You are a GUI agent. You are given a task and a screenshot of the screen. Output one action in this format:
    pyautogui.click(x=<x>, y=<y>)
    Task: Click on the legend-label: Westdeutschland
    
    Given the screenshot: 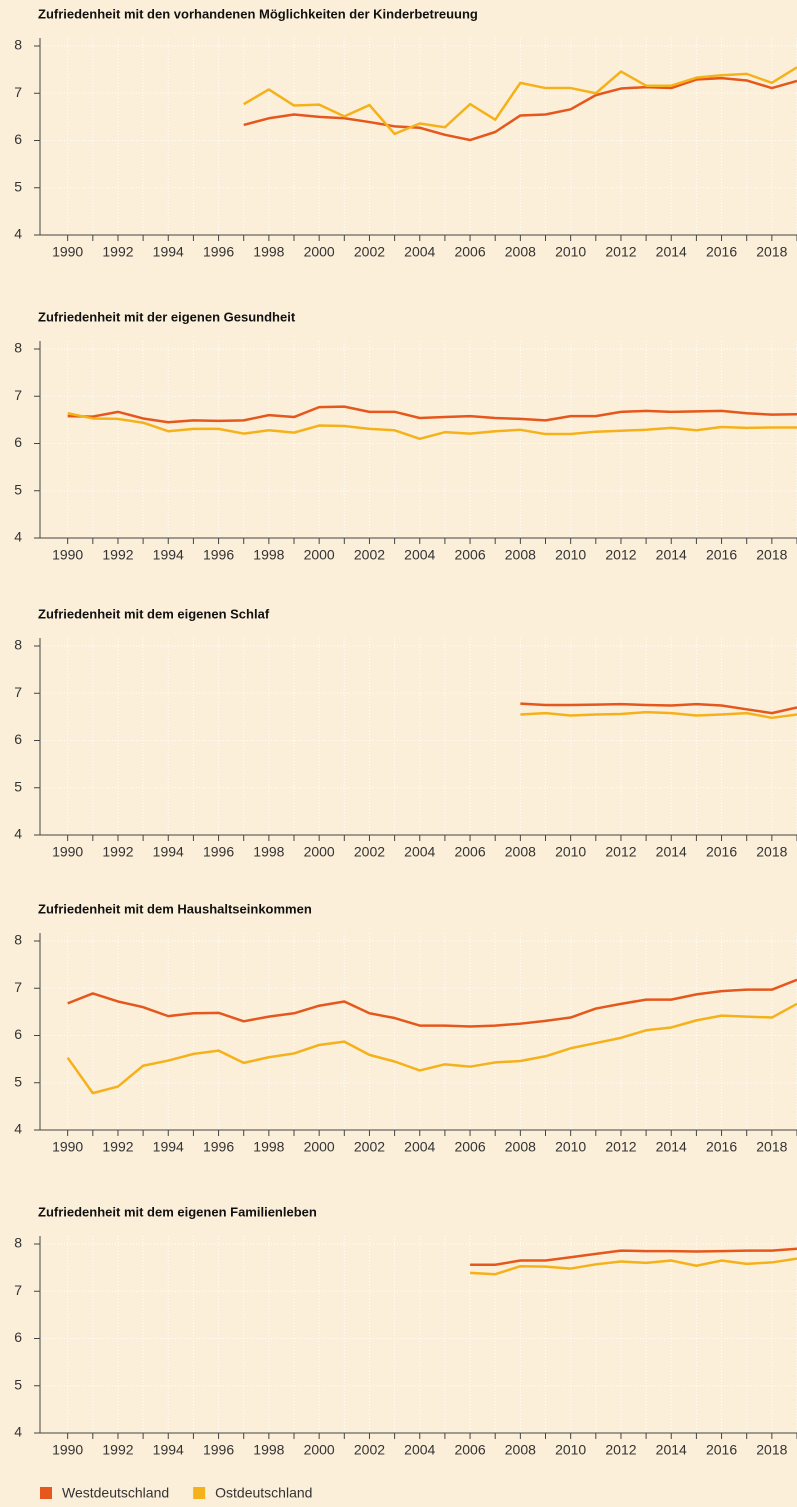 What is the action you would take?
    pyautogui.click(x=115, y=1493)
    